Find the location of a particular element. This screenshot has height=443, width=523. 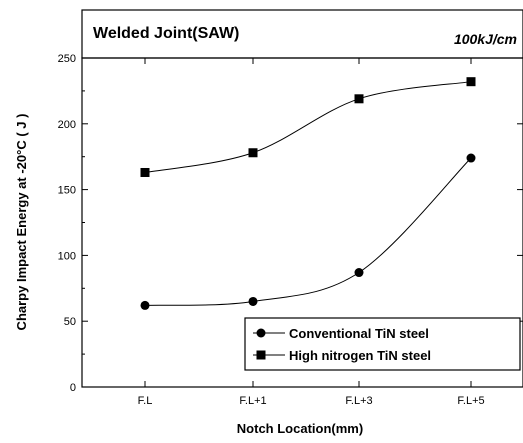

chart-subtitle: 100kJ/cm is located at coordinates (485, 39).